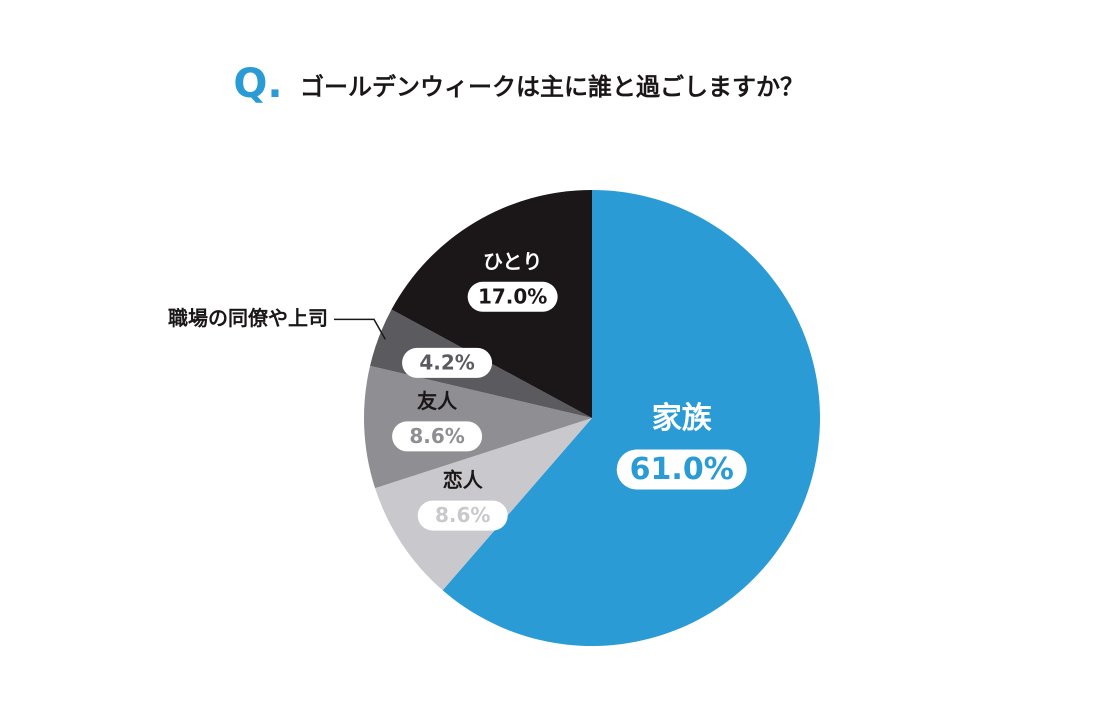  Describe the element at coordinates (682, 418) in the screenshot. I see `slice-name: 家族` at that location.